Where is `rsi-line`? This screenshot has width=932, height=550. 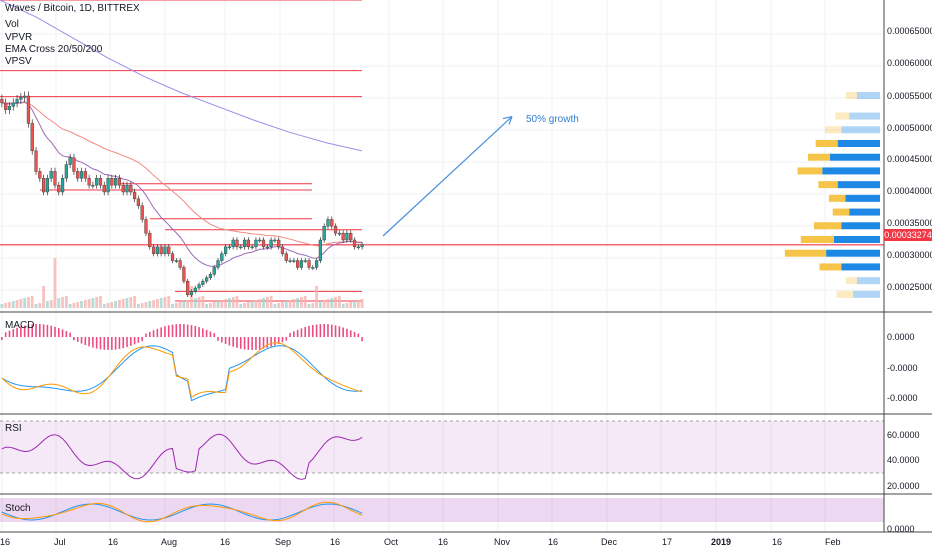
rsi-line is located at coordinates (182, 456).